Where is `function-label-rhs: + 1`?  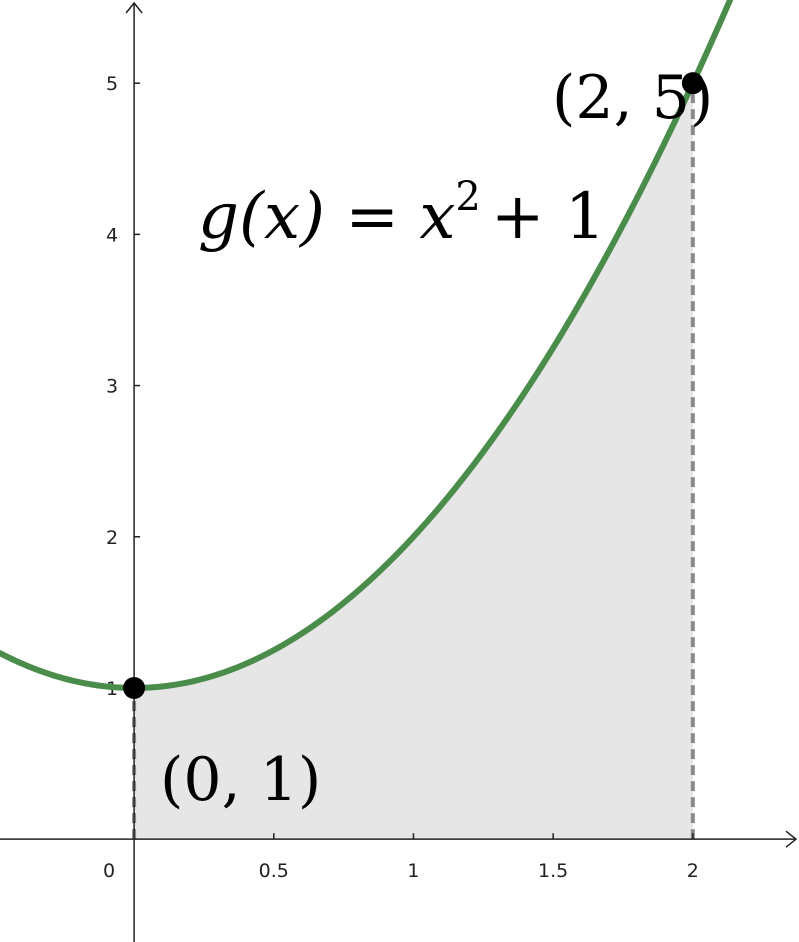
function-label-rhs: + 1 is located at coordinates (548, 217).